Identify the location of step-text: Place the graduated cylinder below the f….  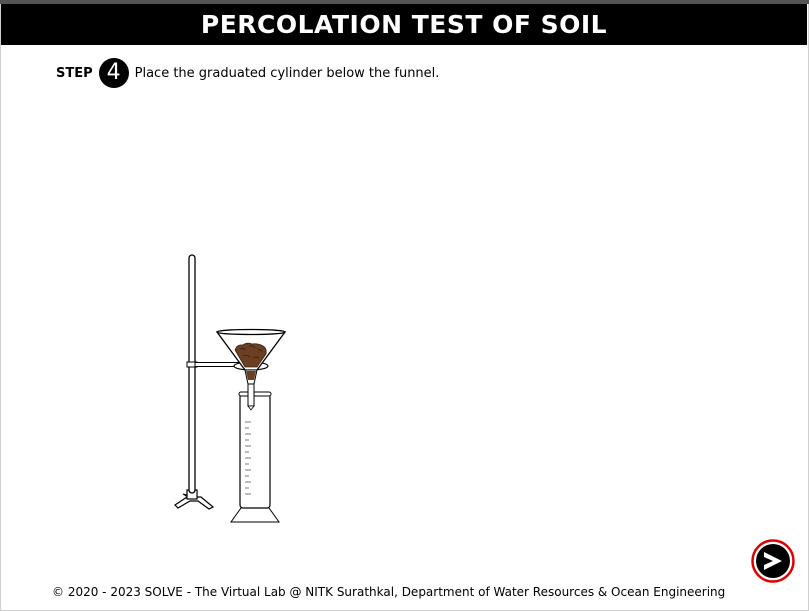
(287, 73).